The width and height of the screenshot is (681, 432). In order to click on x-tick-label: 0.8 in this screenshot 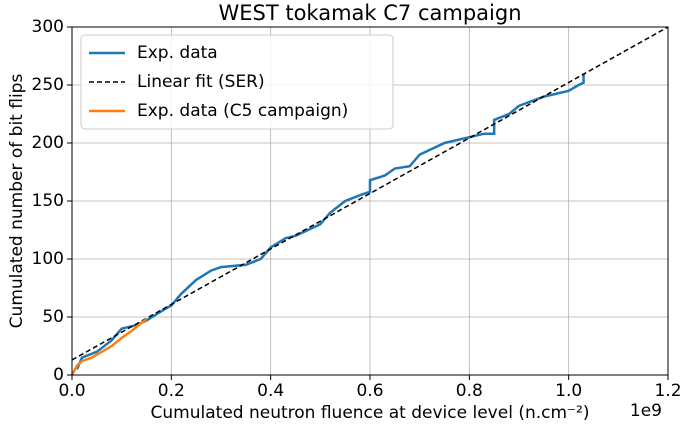, I will do `click(469, 391)`.